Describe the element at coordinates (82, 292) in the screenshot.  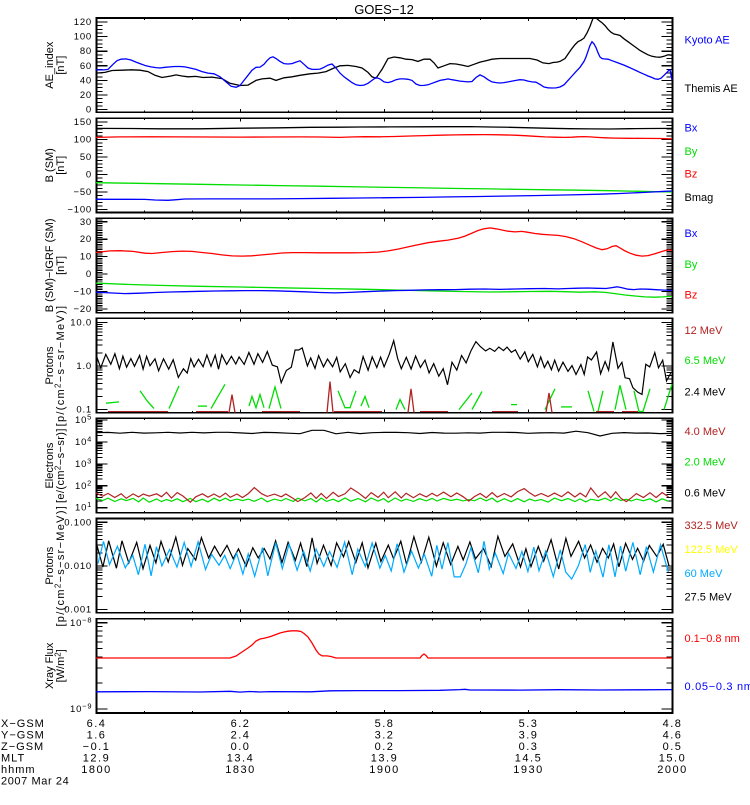
I see `svg-text: −10` at that location.